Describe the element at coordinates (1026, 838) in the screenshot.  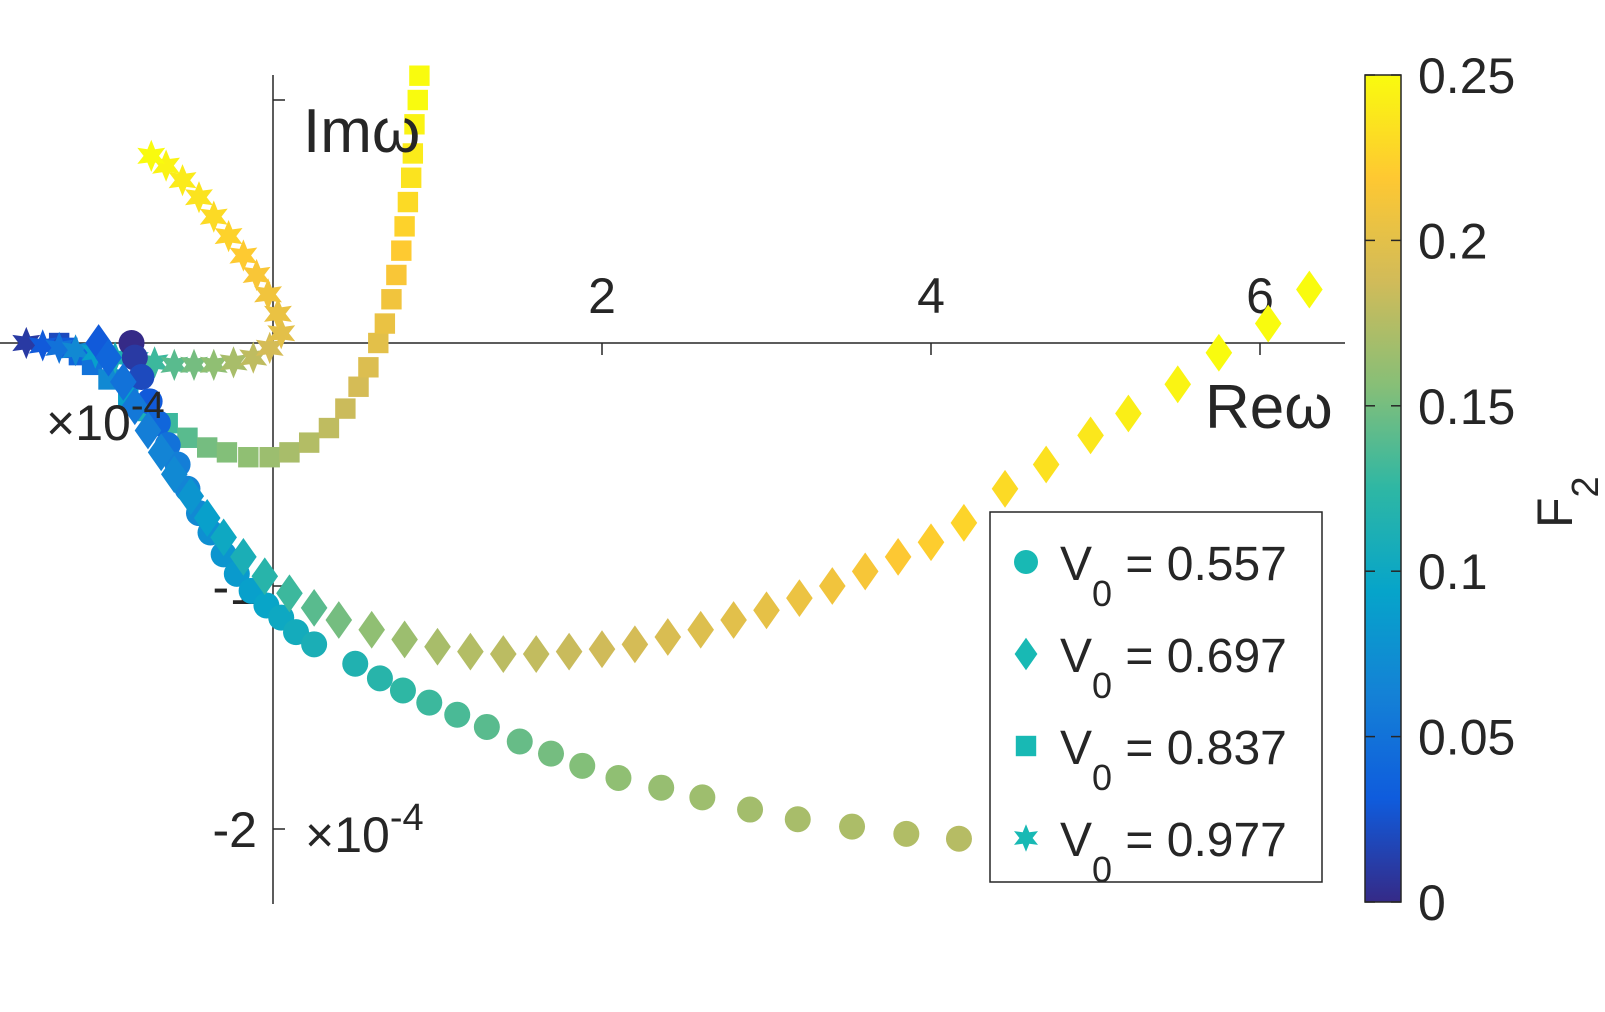
I see `legend-marker-star` at that location.